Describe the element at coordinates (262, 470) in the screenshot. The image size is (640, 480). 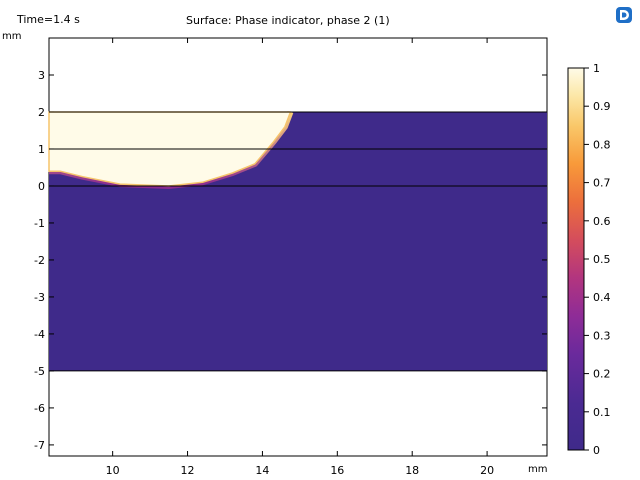
I see `x-tick-label: 14` at that location.